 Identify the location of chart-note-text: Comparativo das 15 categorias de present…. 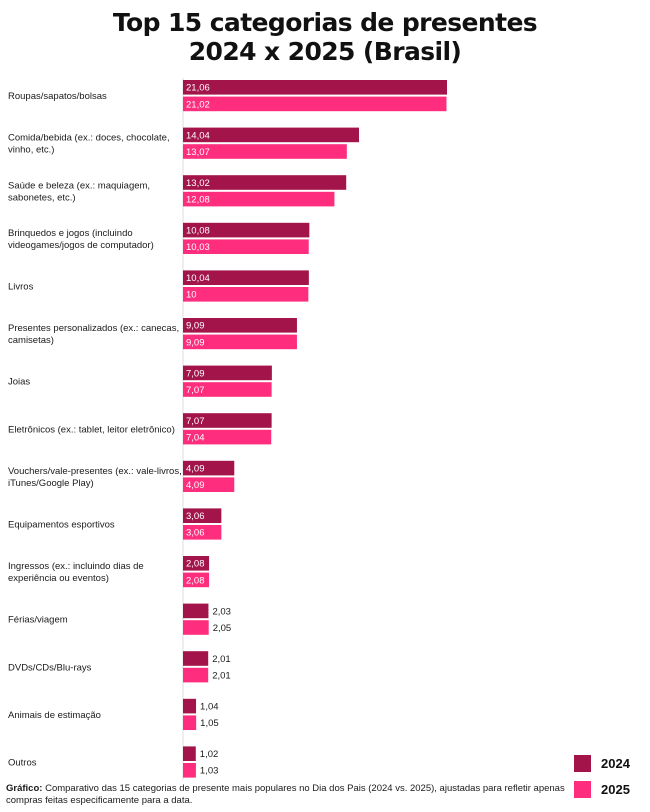
(285, 794).